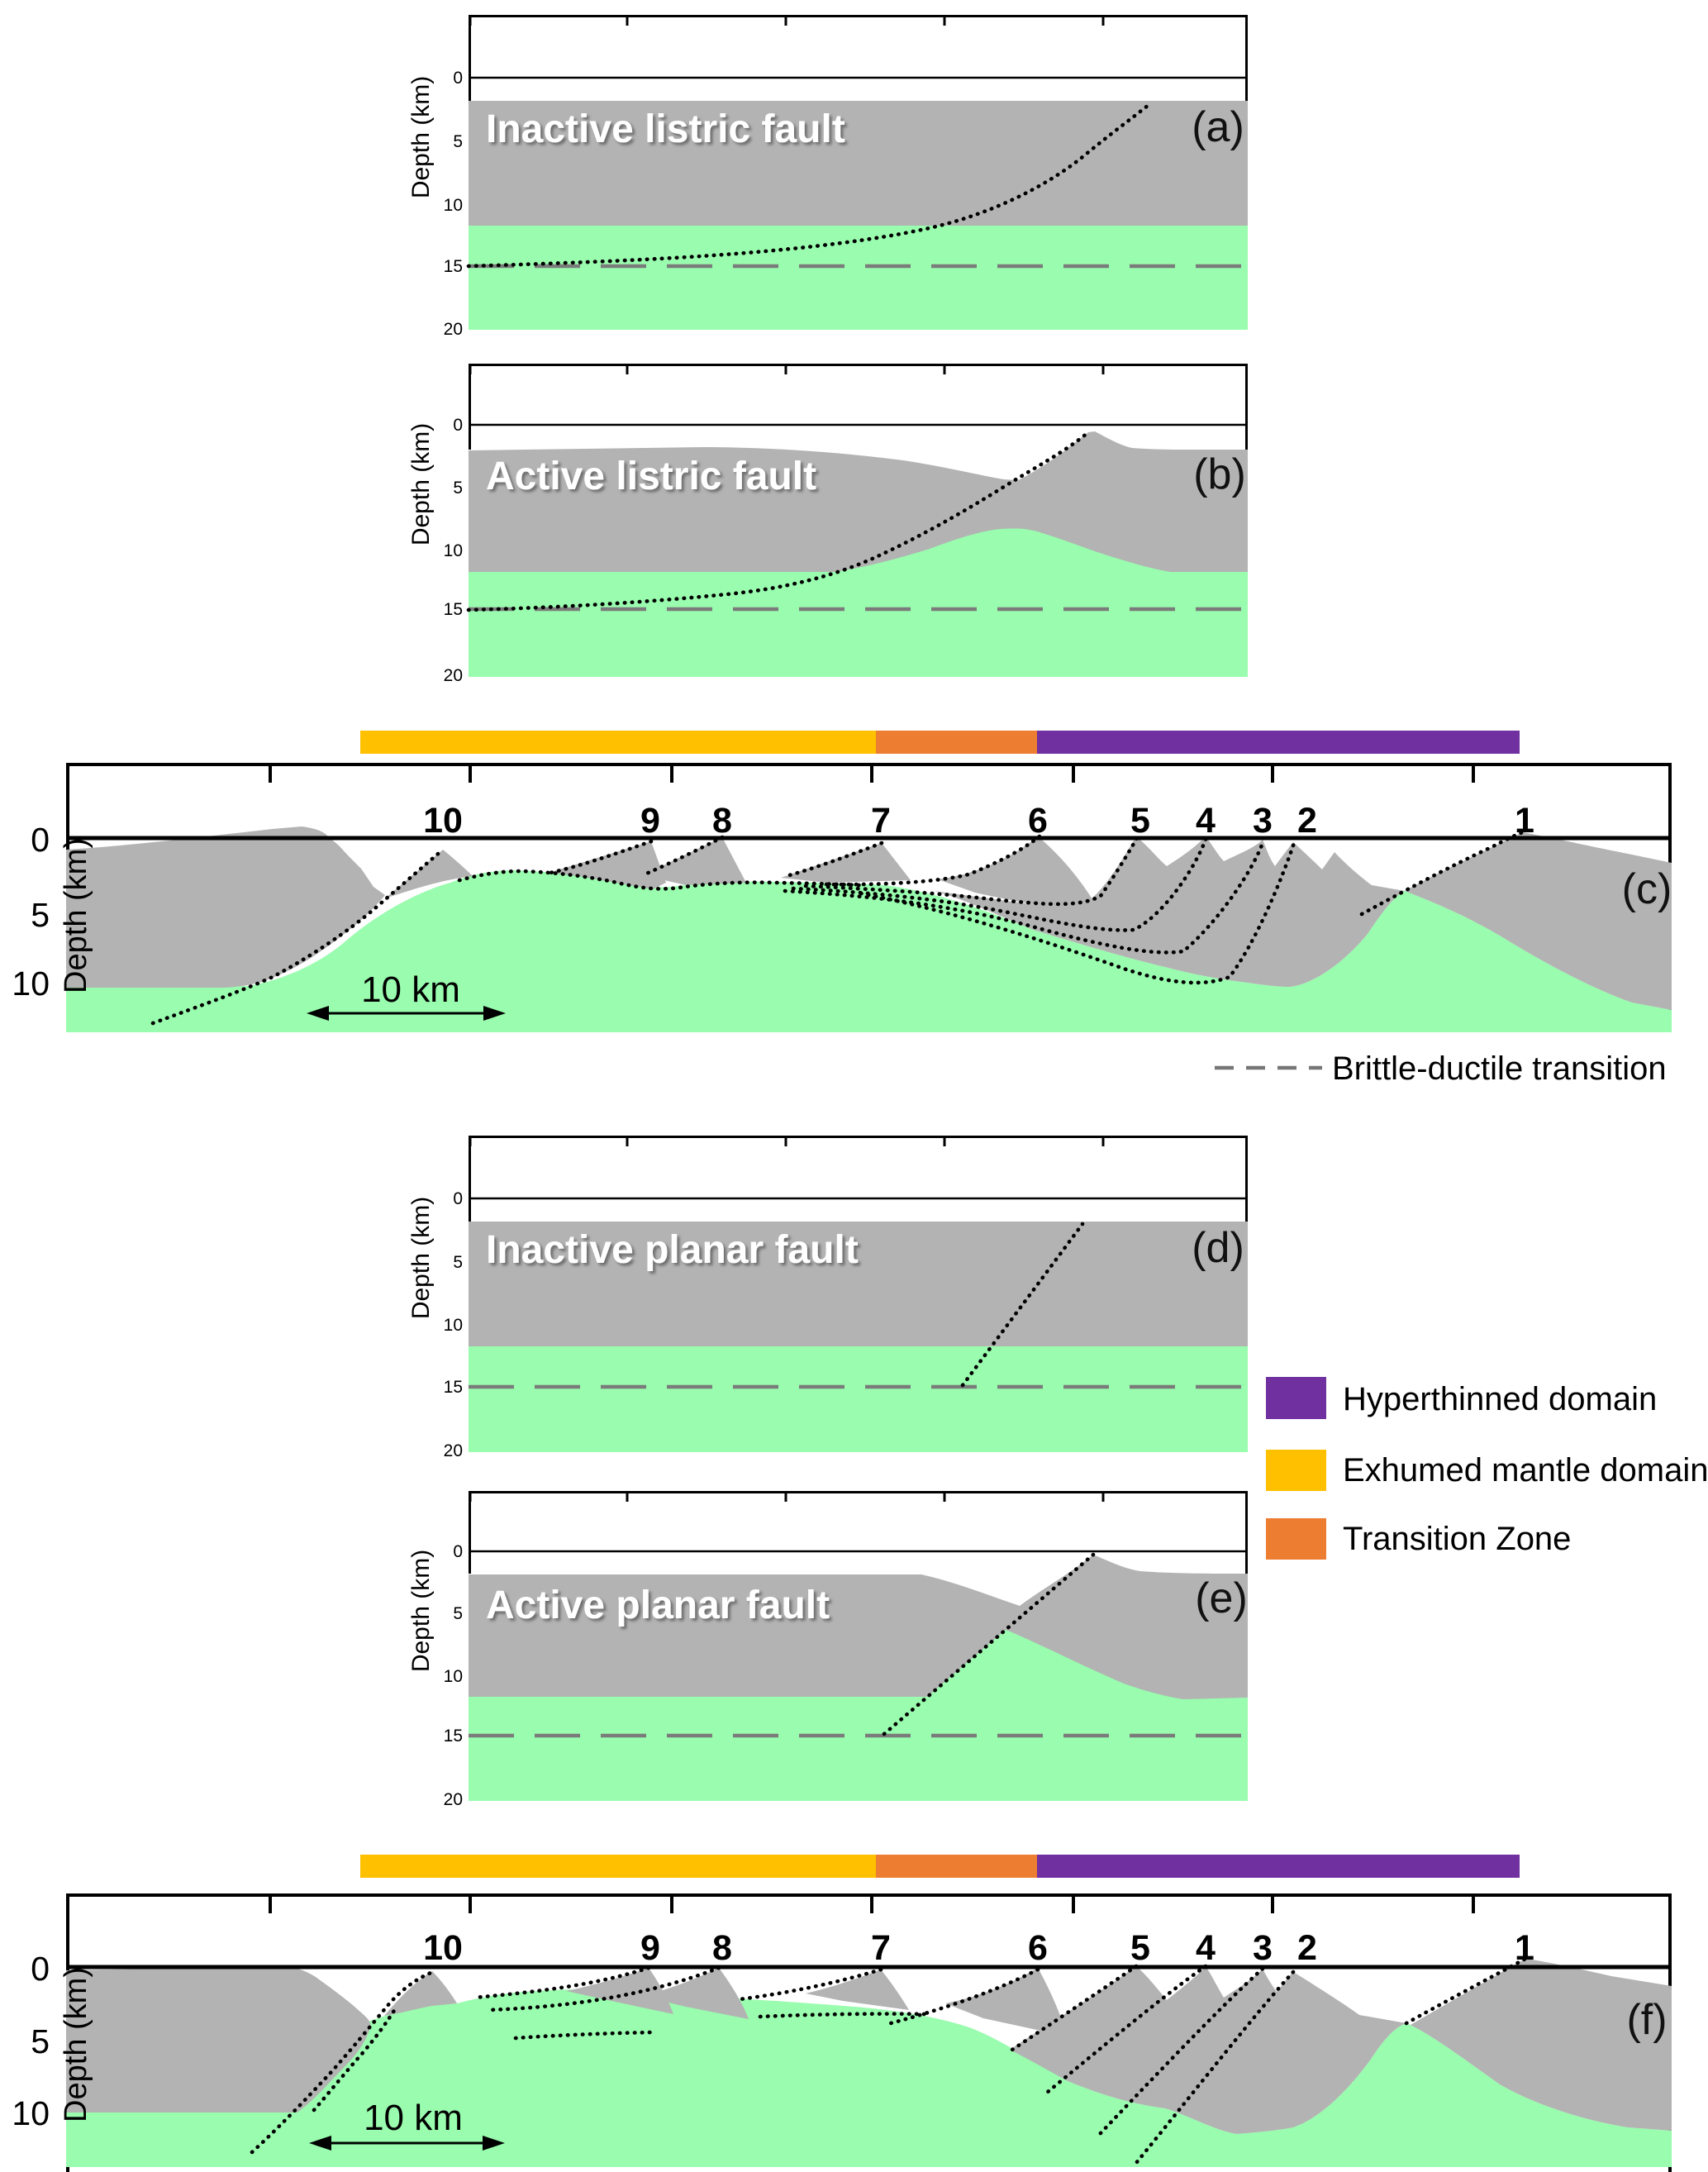 The image size is (1708, 2172). Describe the element at coordinates (1218, 1248) in the screenshot. I see `svg-text: (d)` at that location.